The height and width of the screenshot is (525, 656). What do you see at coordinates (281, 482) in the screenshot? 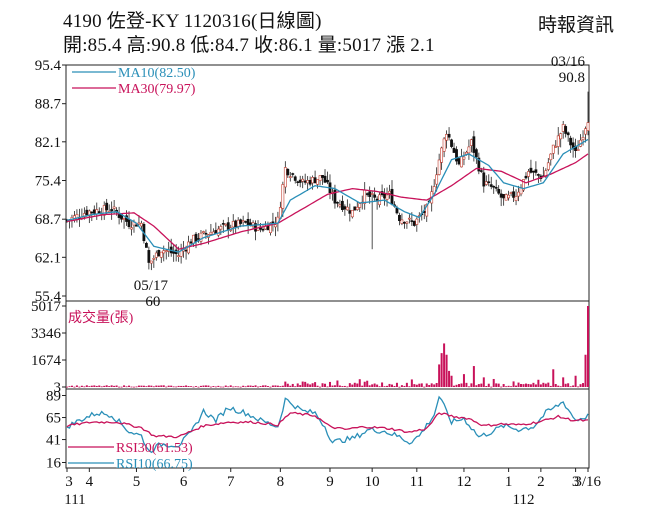
I see `x-tick-label: 8` at bounding box center [281, 482].